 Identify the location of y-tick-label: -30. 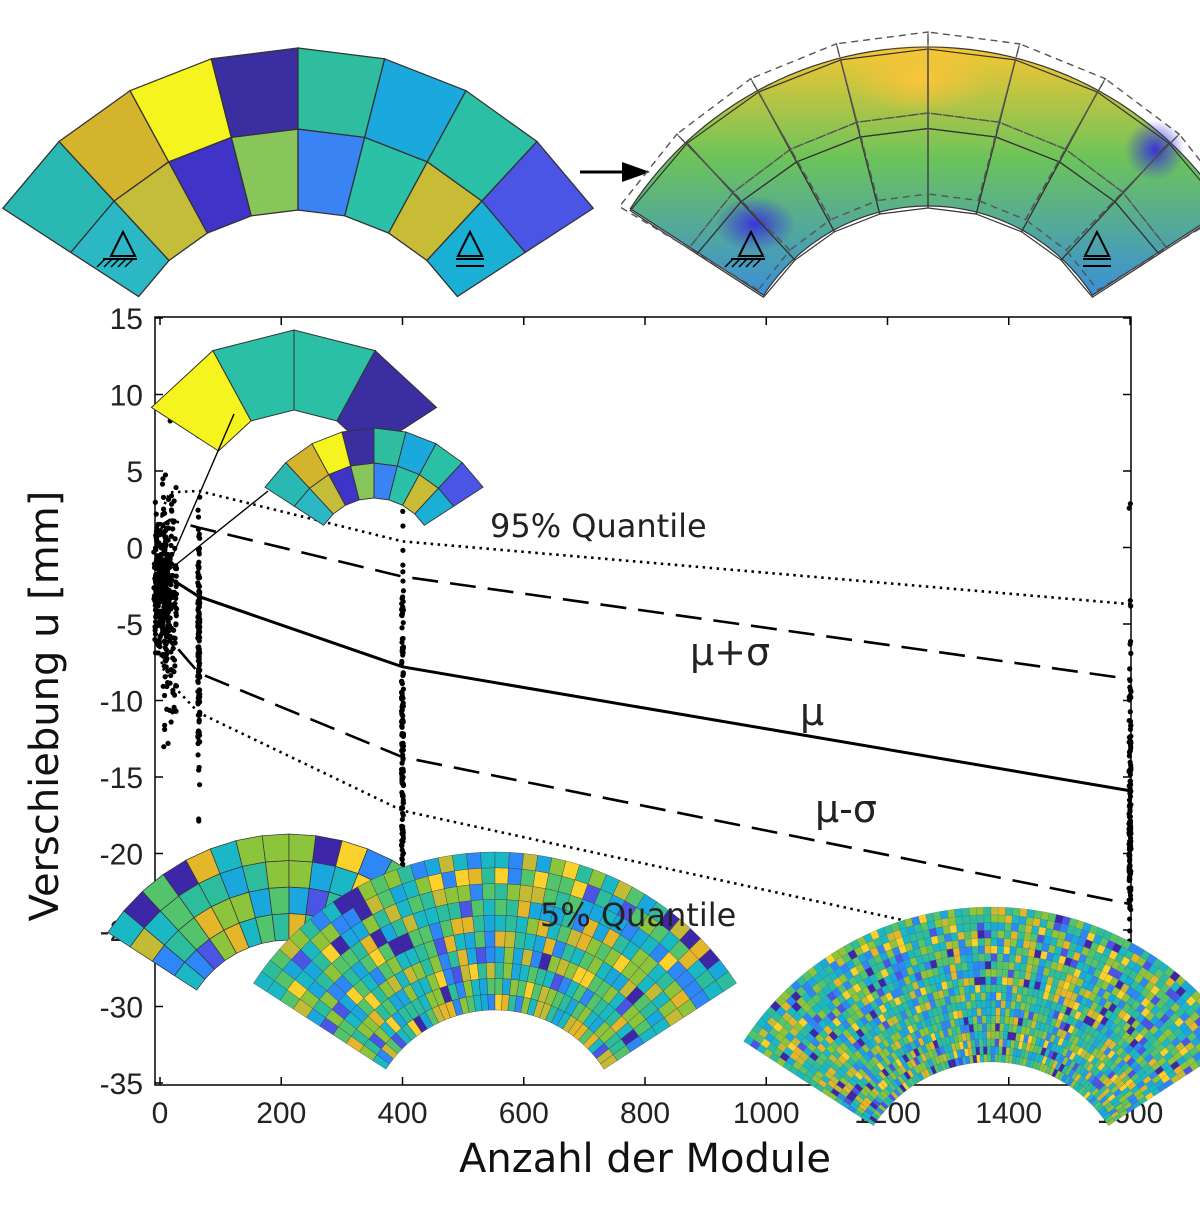
(121, 1008).